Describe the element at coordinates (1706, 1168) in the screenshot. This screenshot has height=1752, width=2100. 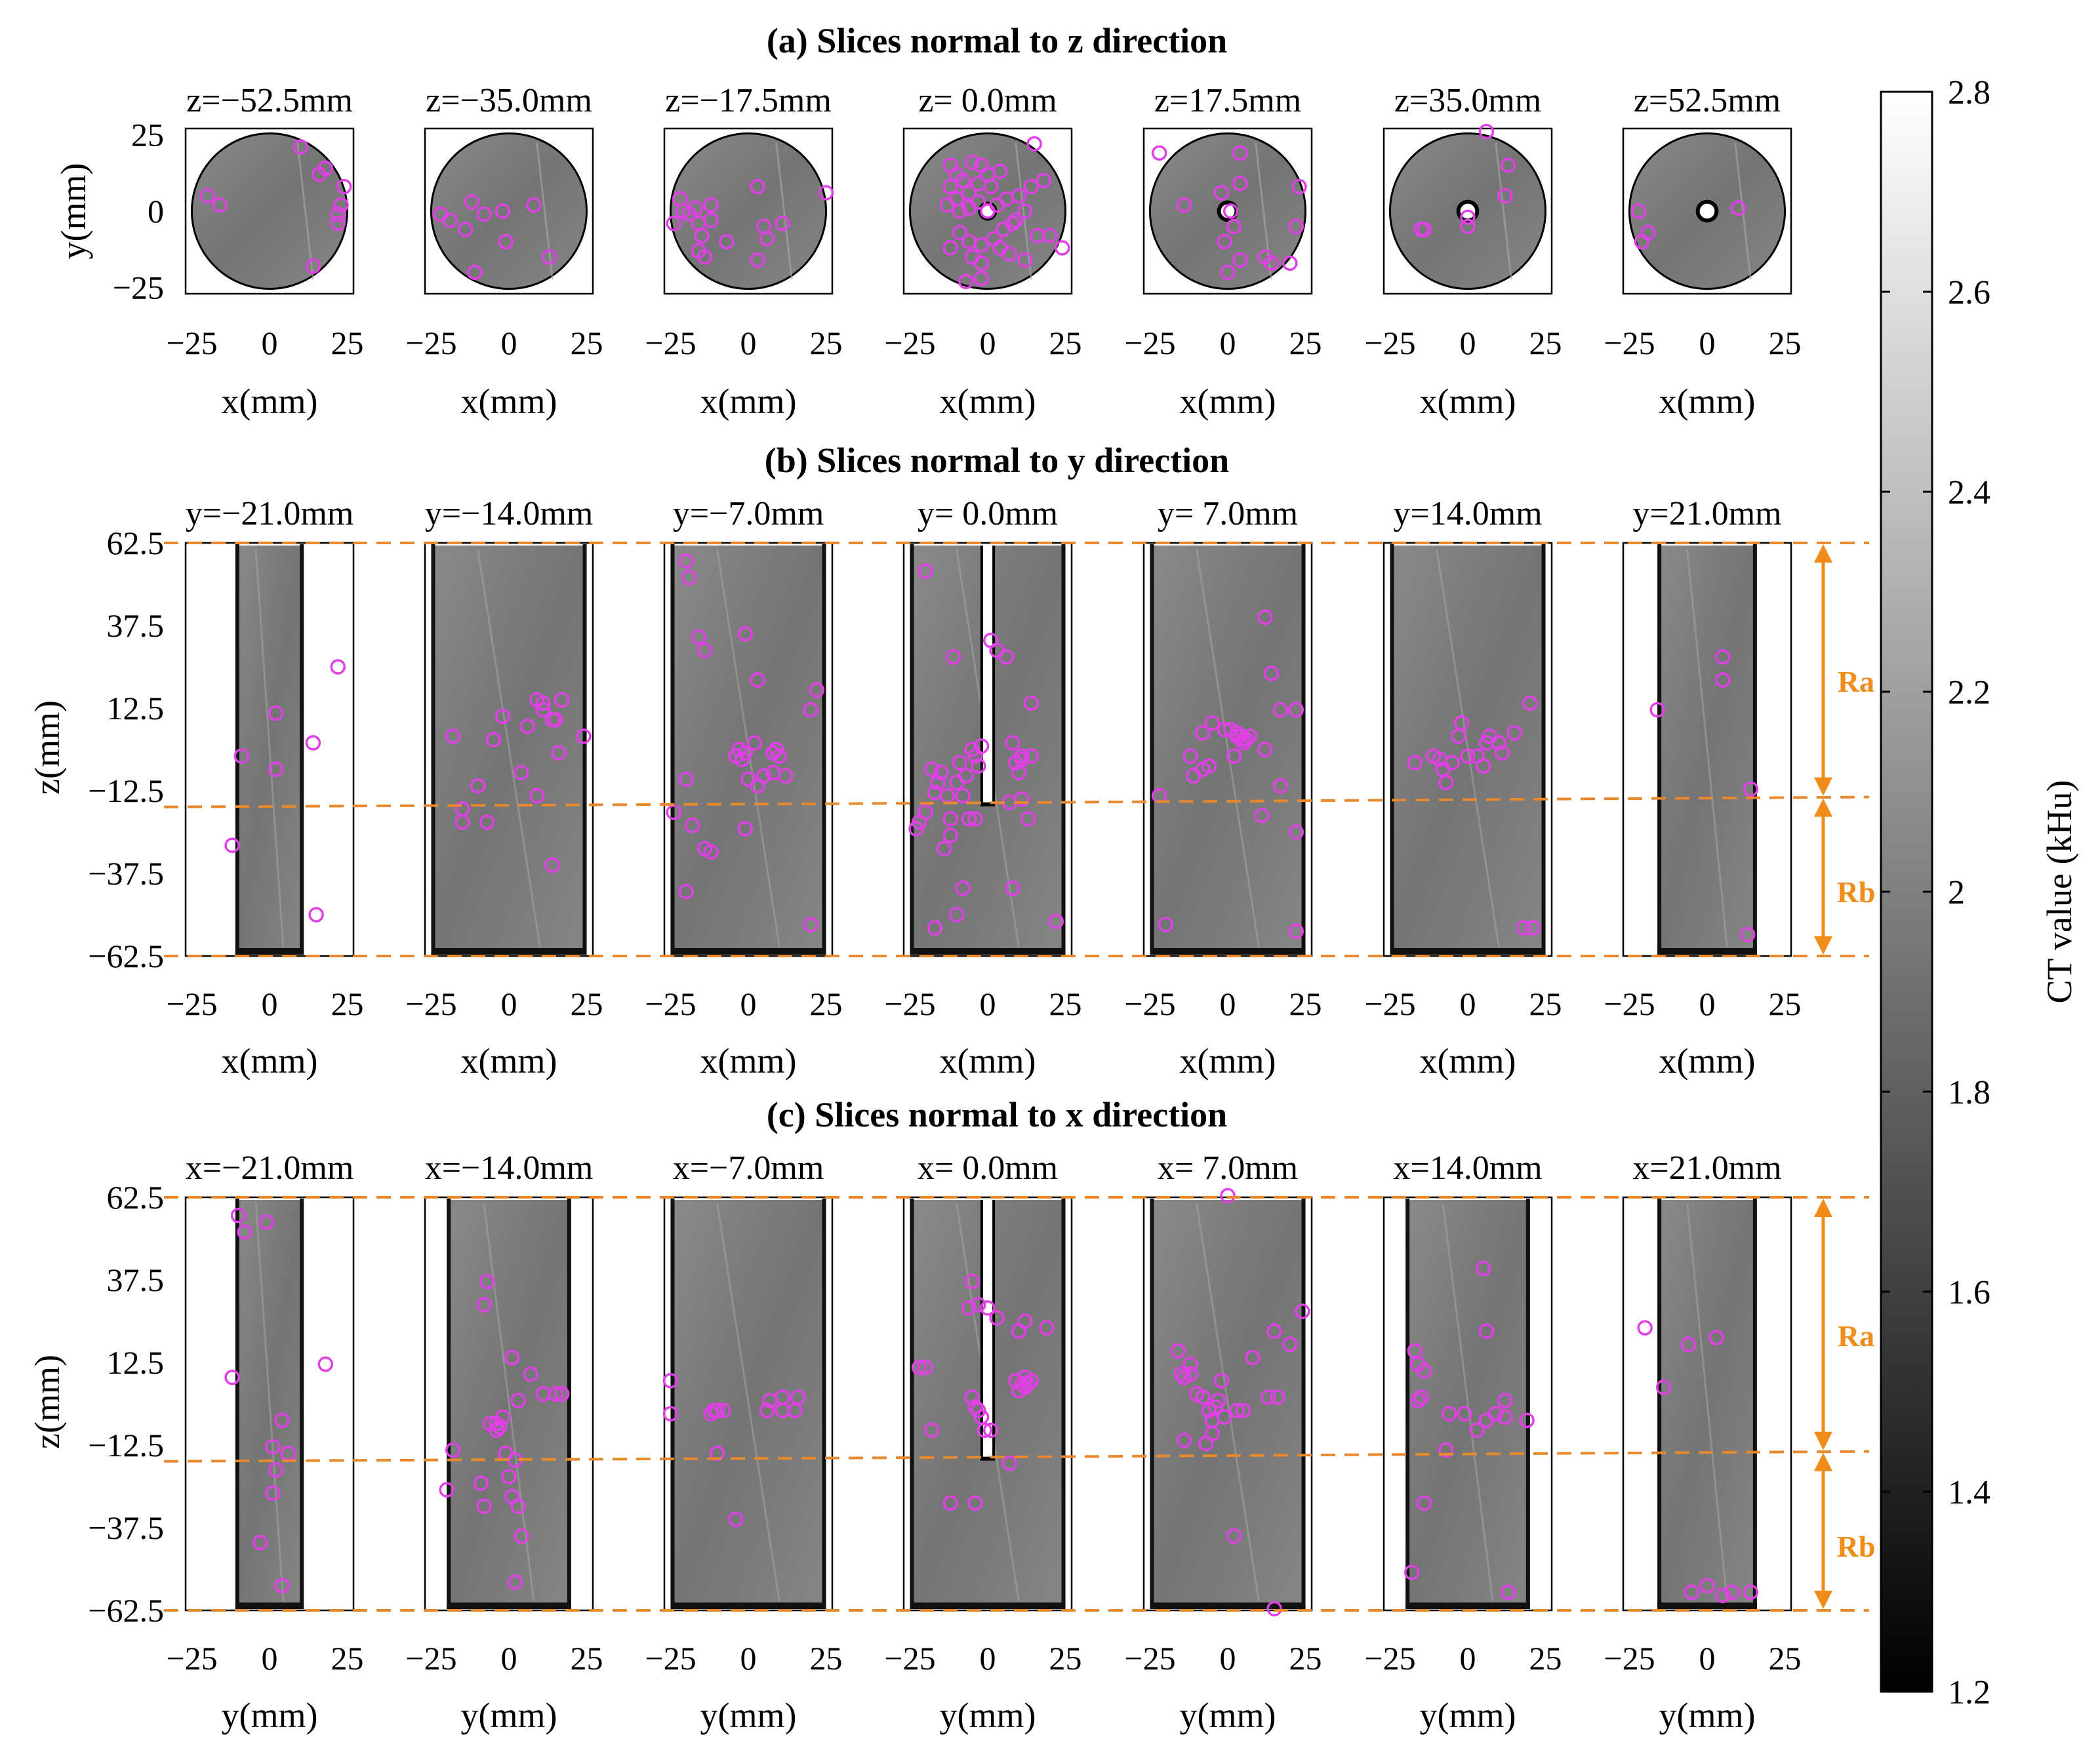
I see `panel-title: x=21.0mm` at that location.